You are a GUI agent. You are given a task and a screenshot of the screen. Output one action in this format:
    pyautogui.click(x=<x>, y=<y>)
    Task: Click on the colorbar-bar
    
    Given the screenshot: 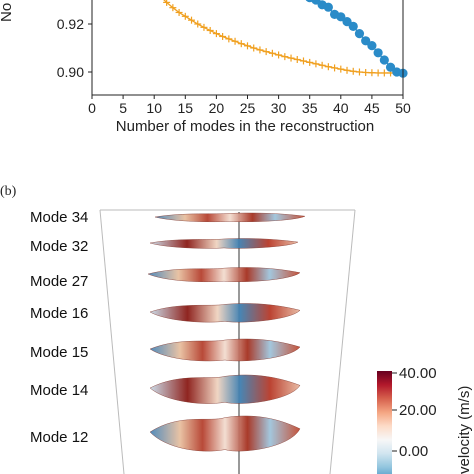 What is the action you would take?
    pyautogui.click(x=384, y=422)
    